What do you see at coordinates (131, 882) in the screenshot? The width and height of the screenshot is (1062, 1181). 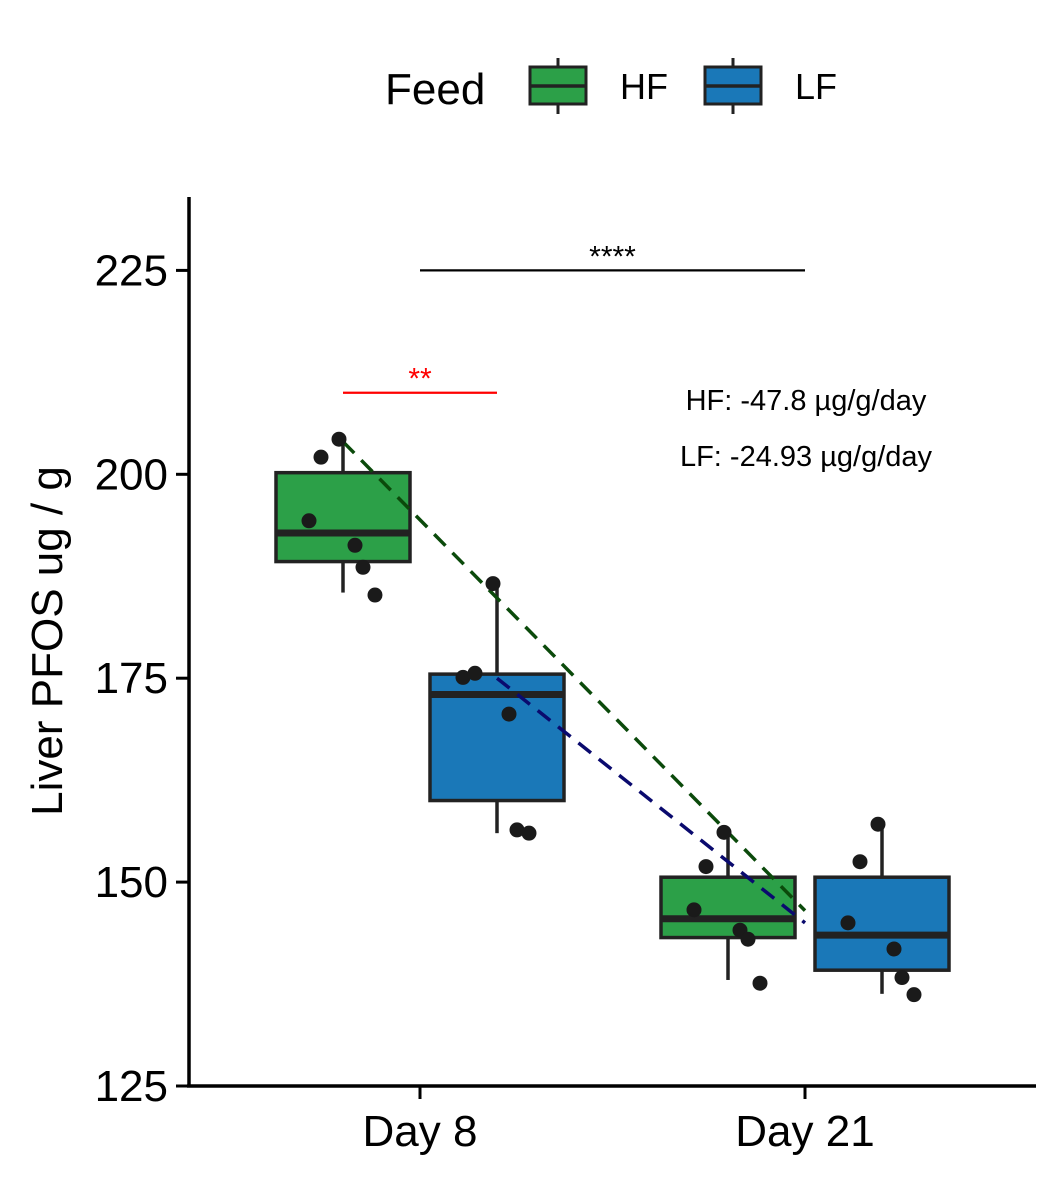 I see `y-tick-label-150: 150` at bounding box center [131, 882].